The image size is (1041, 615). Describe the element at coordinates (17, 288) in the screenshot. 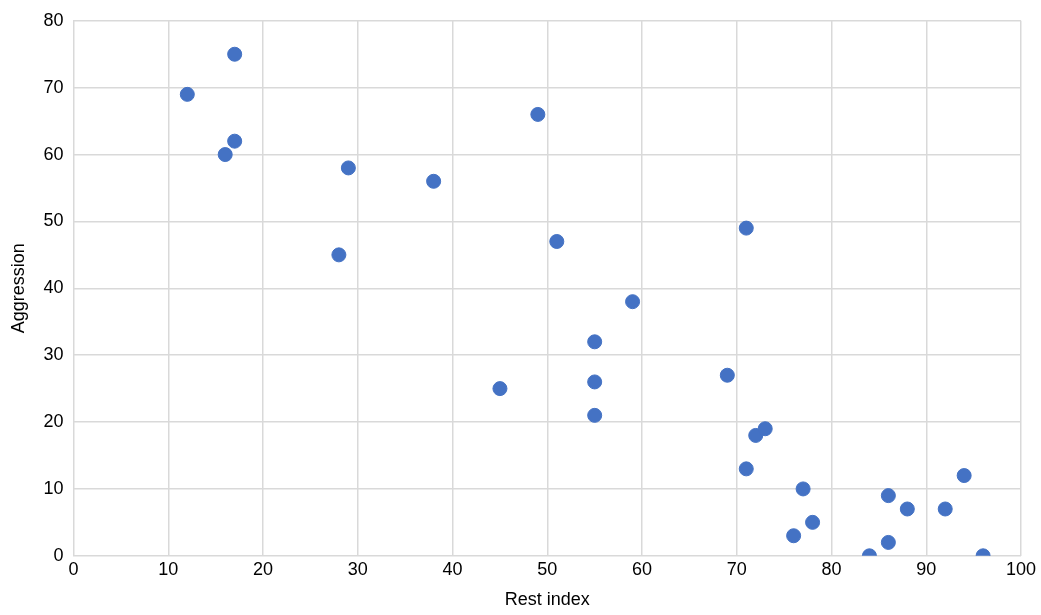

I see `y-axis-title: Aggression` at that location.